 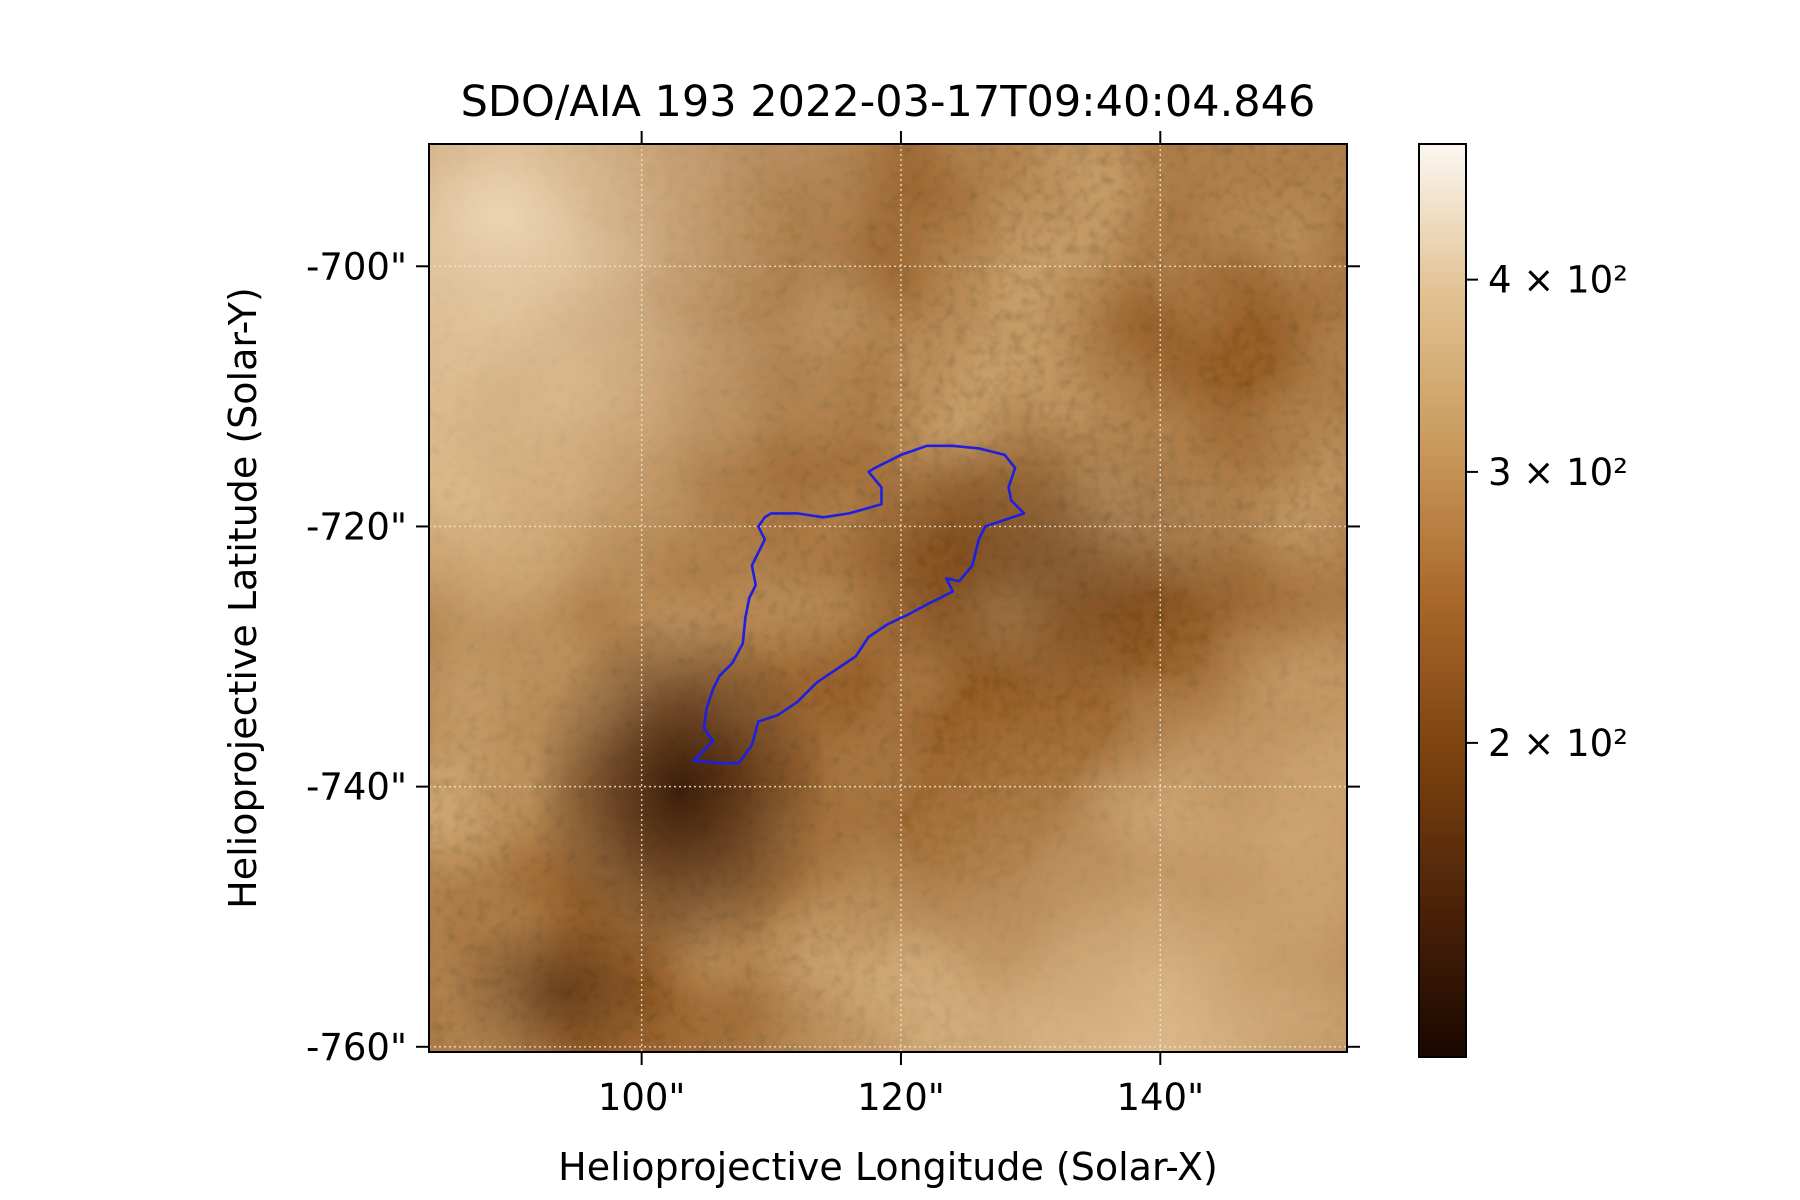 I want to click on colorbar-tick-label-1: 3 × 10², so click(x=1558, y=472).